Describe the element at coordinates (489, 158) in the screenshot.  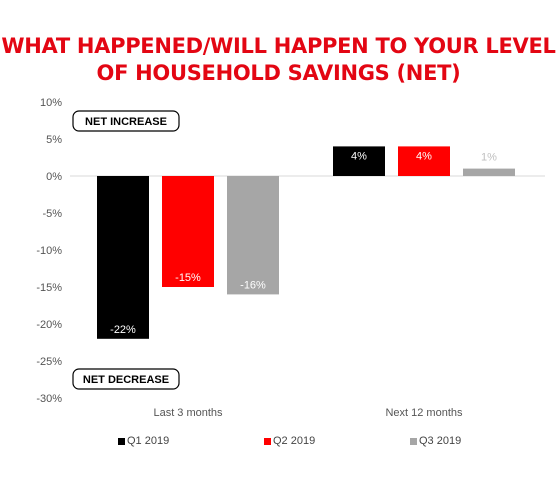
I see `data-label: 1%` at that location.